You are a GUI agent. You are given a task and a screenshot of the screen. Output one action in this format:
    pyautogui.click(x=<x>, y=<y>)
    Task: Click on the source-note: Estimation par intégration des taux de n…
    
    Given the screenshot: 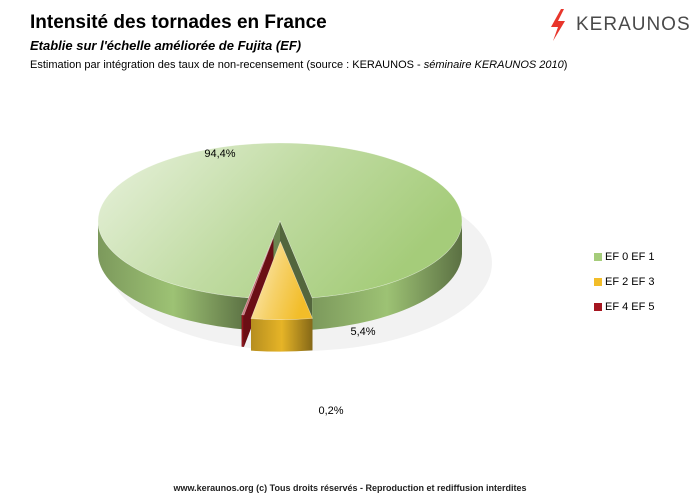 What is the action you would take?
    pyautogui.click(x=298, y=65)
    